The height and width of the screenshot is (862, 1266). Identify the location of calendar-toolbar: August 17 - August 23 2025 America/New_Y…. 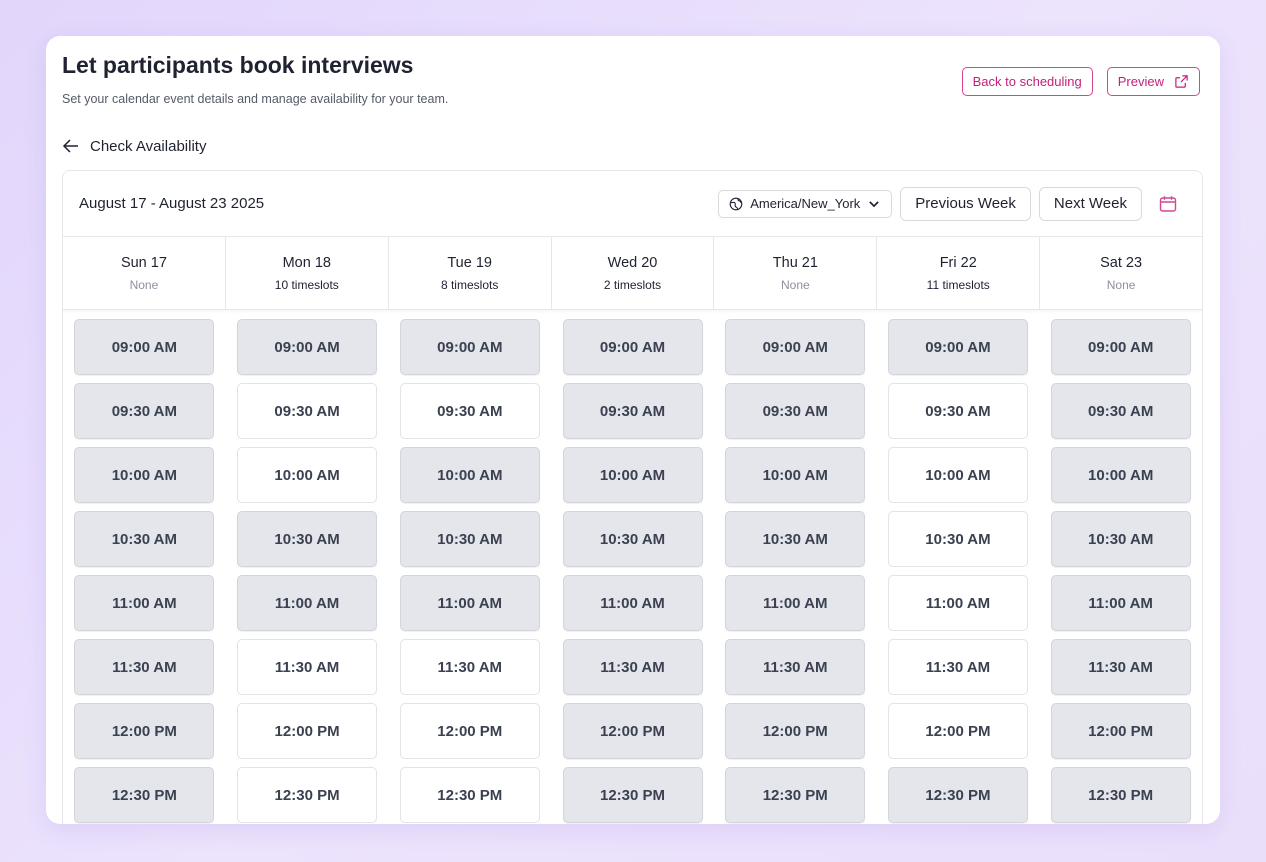
(632, 204).